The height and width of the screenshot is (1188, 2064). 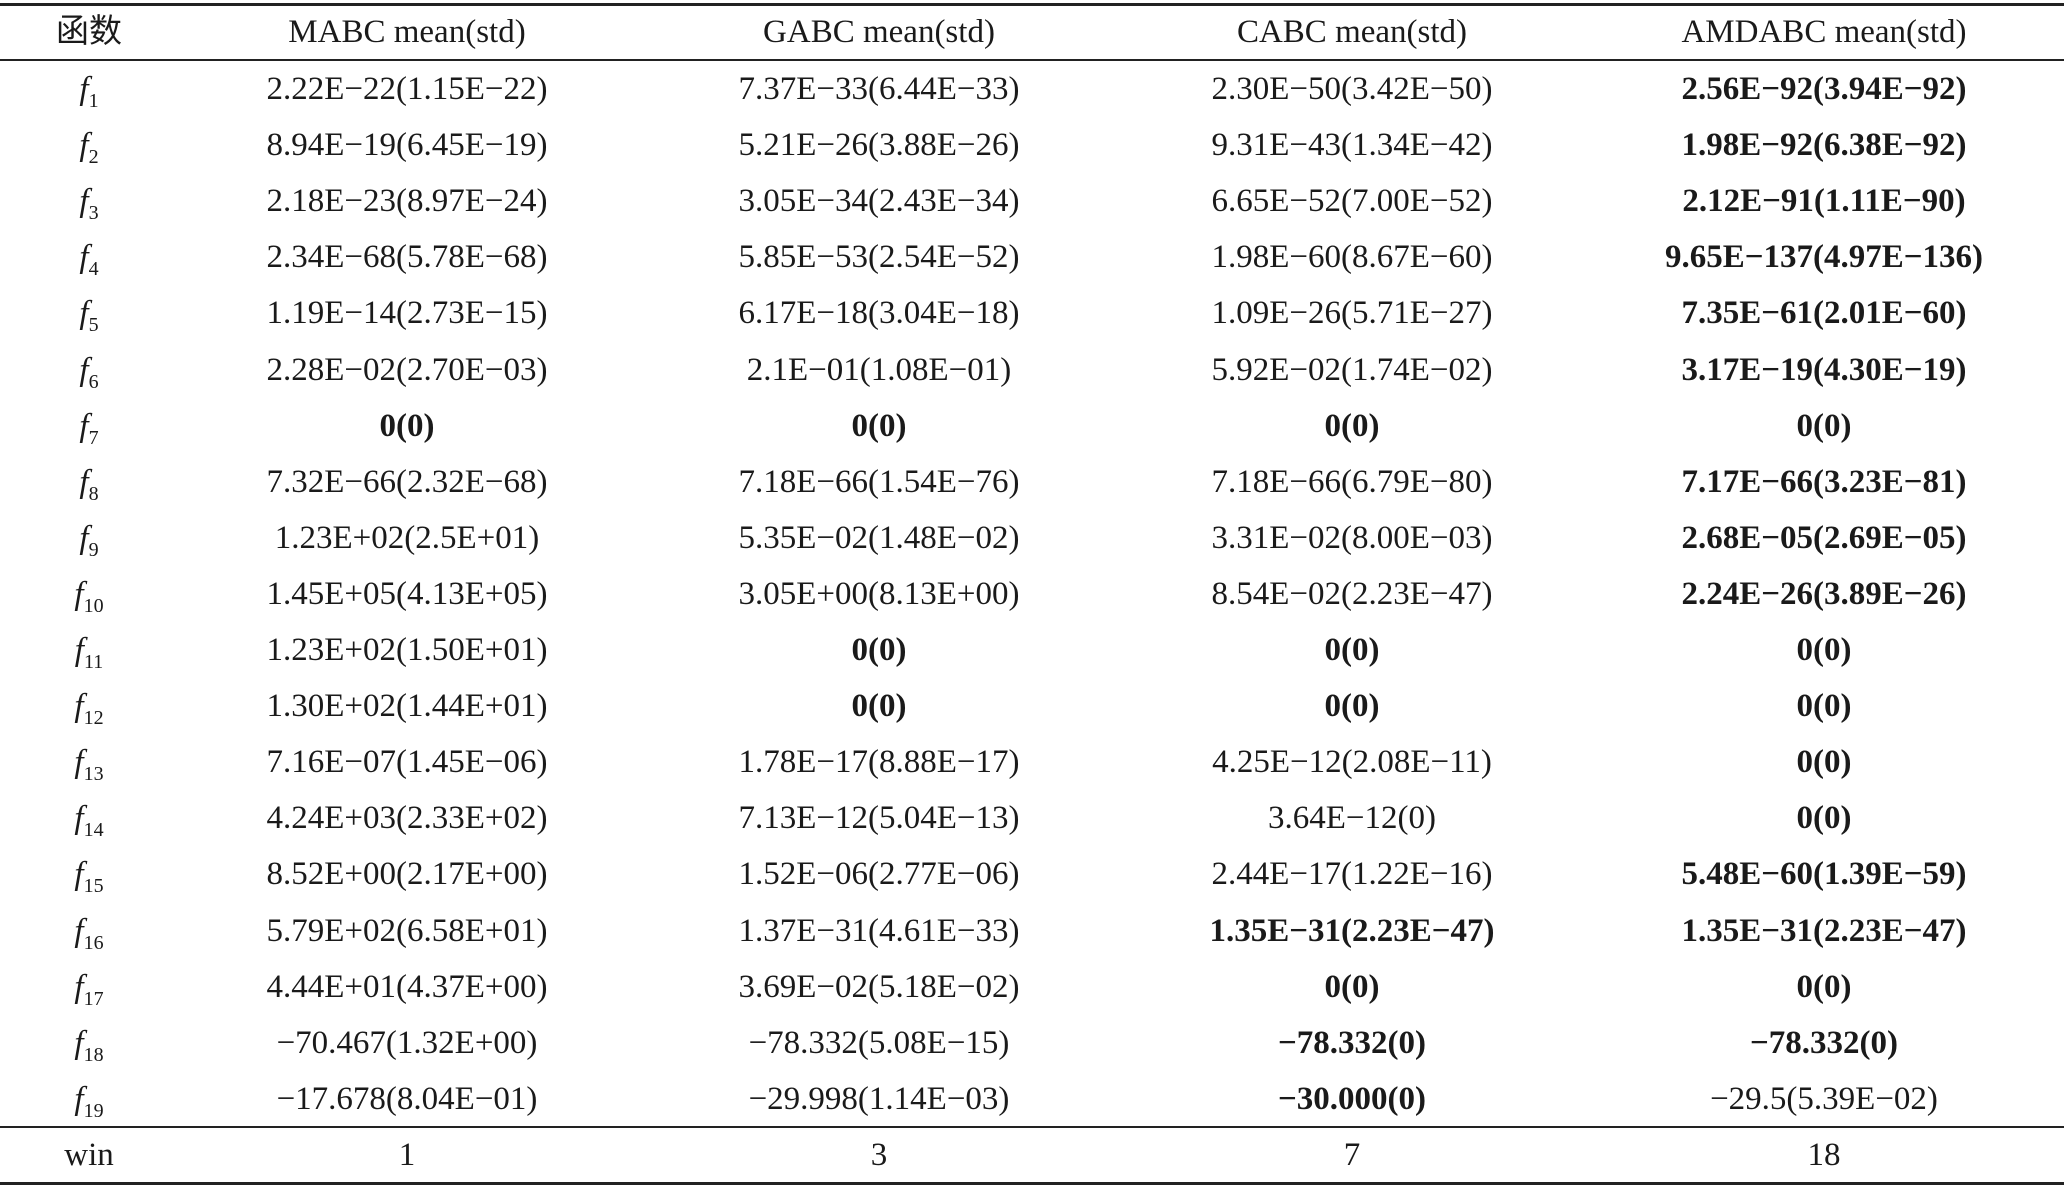 I want to click on result-cell: 7.32E−66(2.32E−68), so click(x=407, y=481).